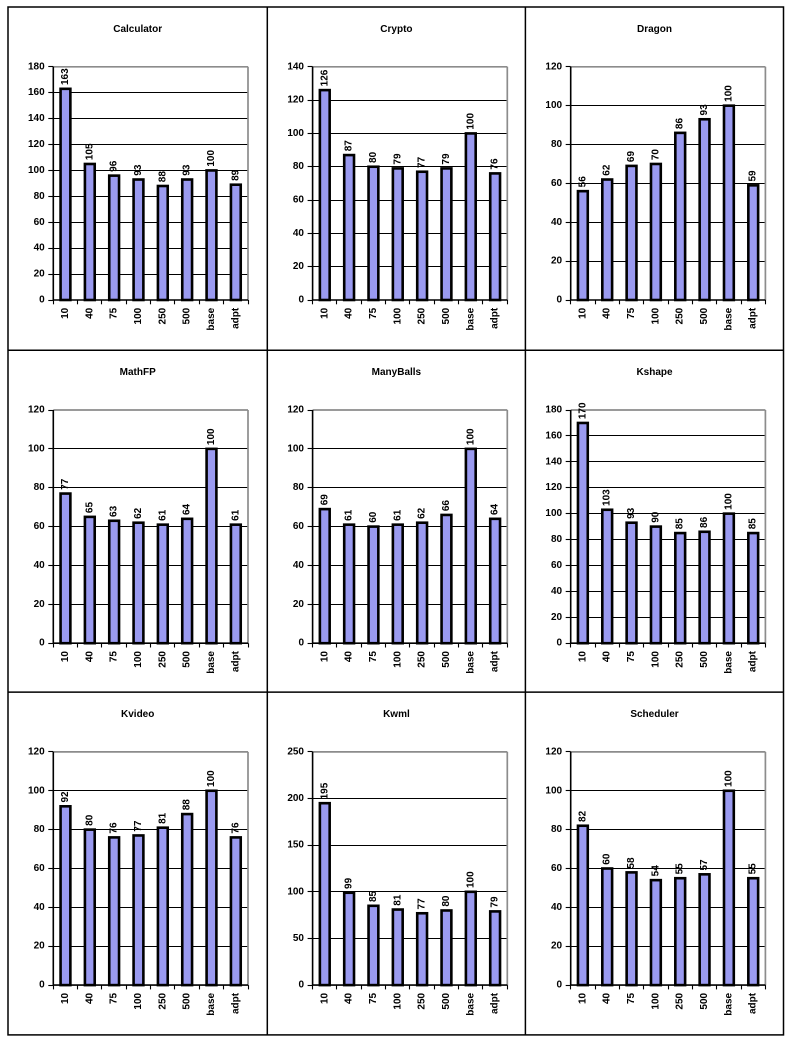  I want to click on svg-text: 59, so click(753, 176).